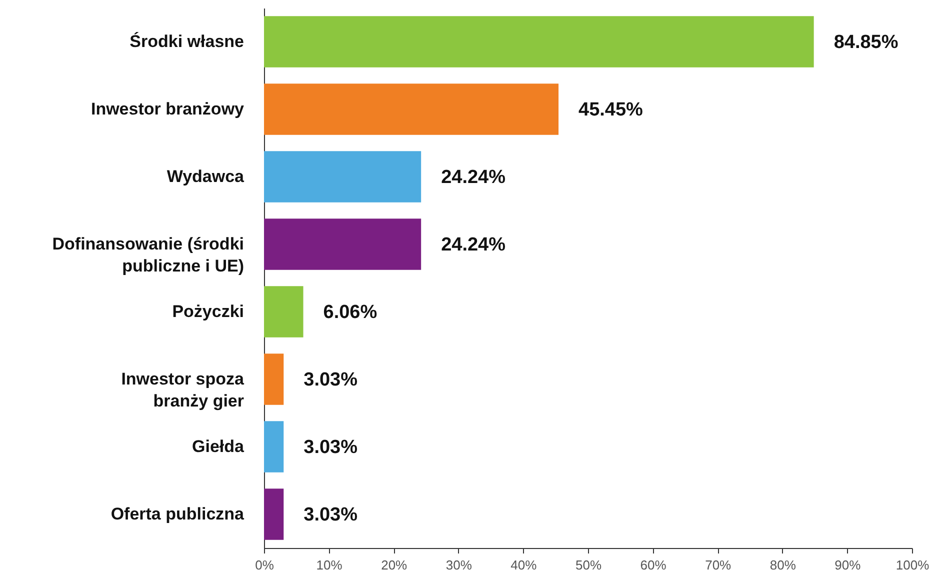  I want to click on x-tick-label: 50%, so click(588, 565).